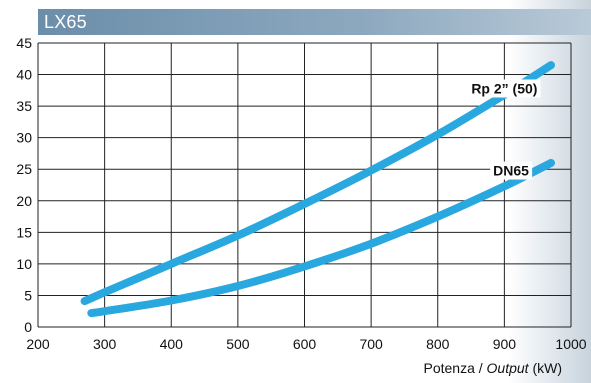 This screenshot has height=383, width=591. Describe the element at coordinates (28, 295) in the screenshot. I see `y-tick-label: 5` at that location.